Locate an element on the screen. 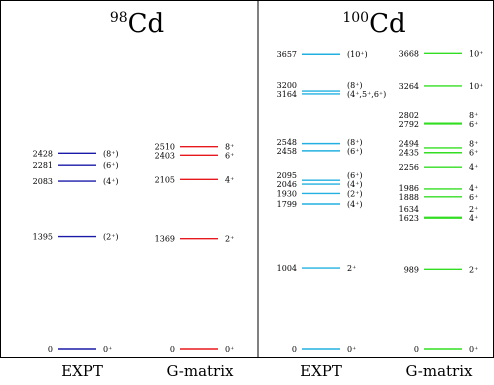  energy-label-p1-c0-l9: 3200 is located at coordinates (287, 85).